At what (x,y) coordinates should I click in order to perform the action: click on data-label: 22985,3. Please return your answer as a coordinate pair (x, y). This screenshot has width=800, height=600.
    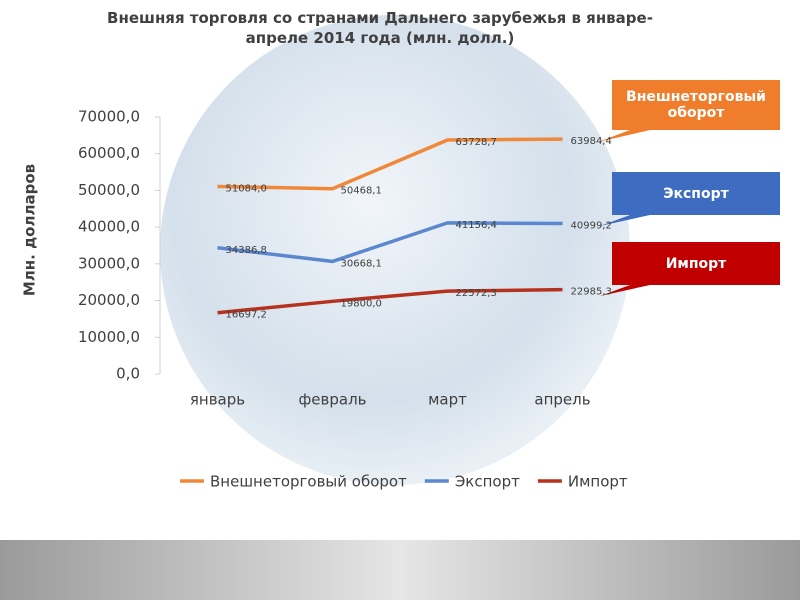
    Looking at the image, I should click on (591, 292).